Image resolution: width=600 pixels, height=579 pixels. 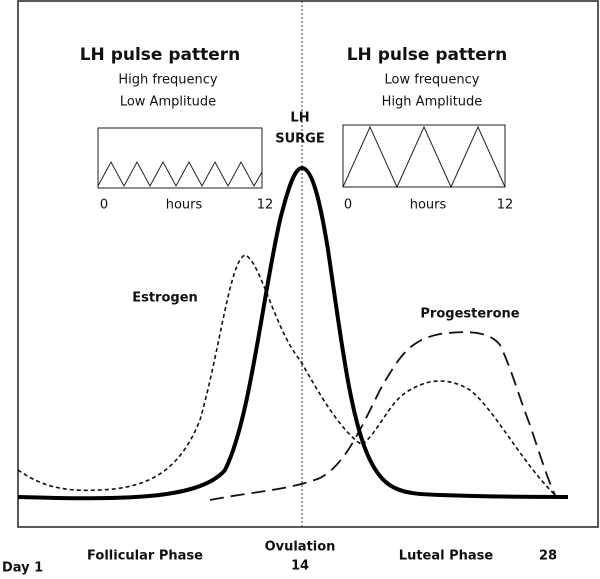 What do you see at coordinates (299, 118) in the screenshot?
I see `surge-label: LH` at bounding box center [299, 118].